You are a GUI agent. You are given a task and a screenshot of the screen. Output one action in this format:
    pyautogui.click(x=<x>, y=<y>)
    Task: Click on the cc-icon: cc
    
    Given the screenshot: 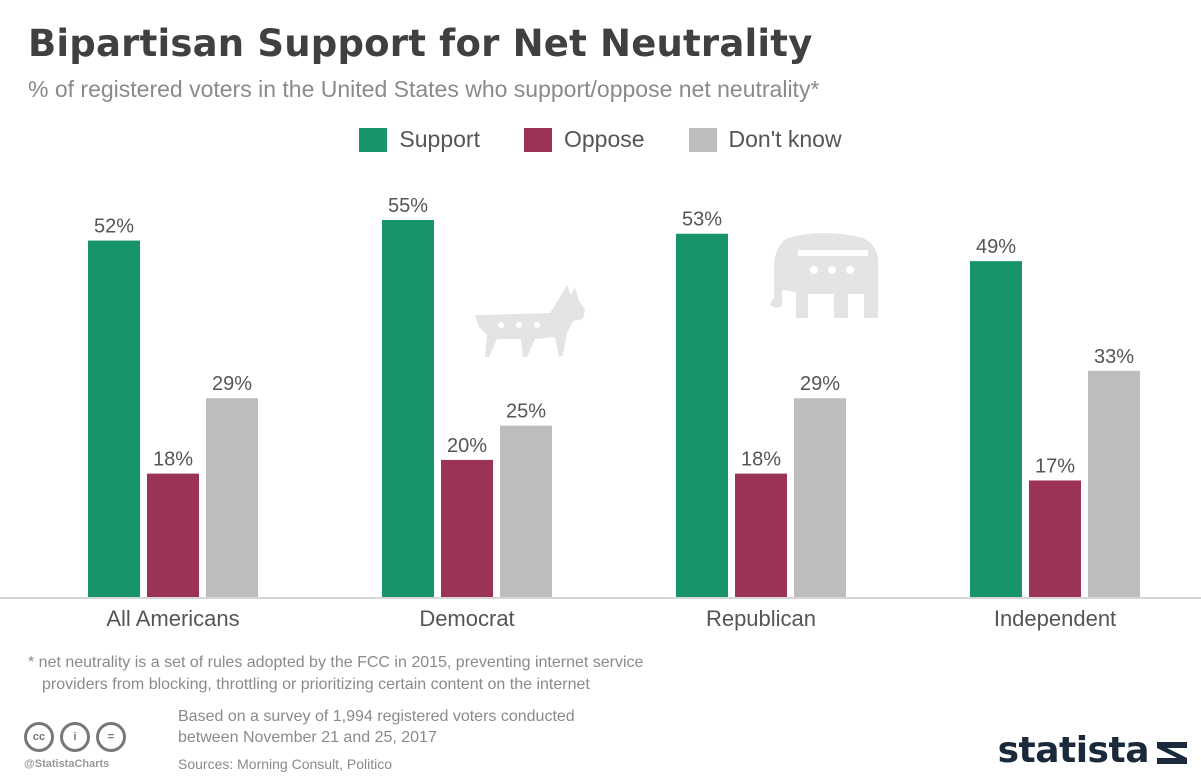 What is the action you would take?
    pyautogui.click(x=39, y=737)
    